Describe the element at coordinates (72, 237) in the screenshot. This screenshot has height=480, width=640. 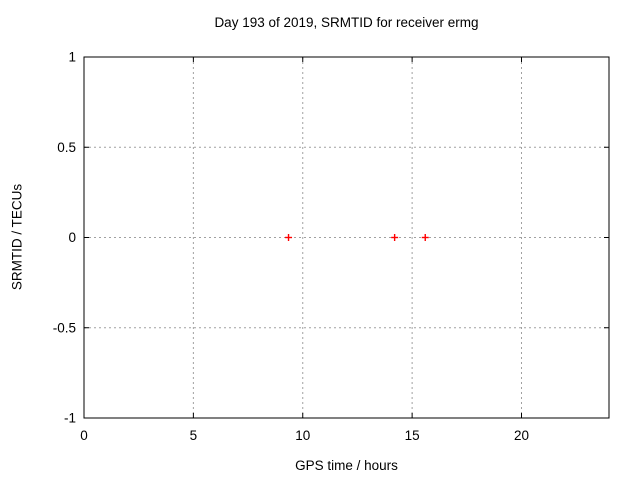
I see `y-tick-label: 0` at that location.